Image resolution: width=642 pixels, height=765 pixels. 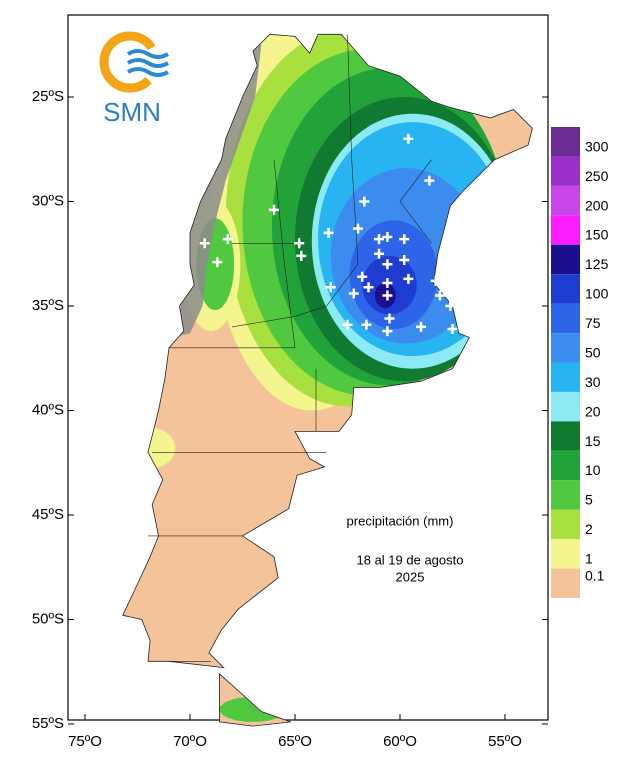 What do you see at coordinates (597, 146) in the screenshot?
I see `legend-label: 300` at bounding box center [597, 146].